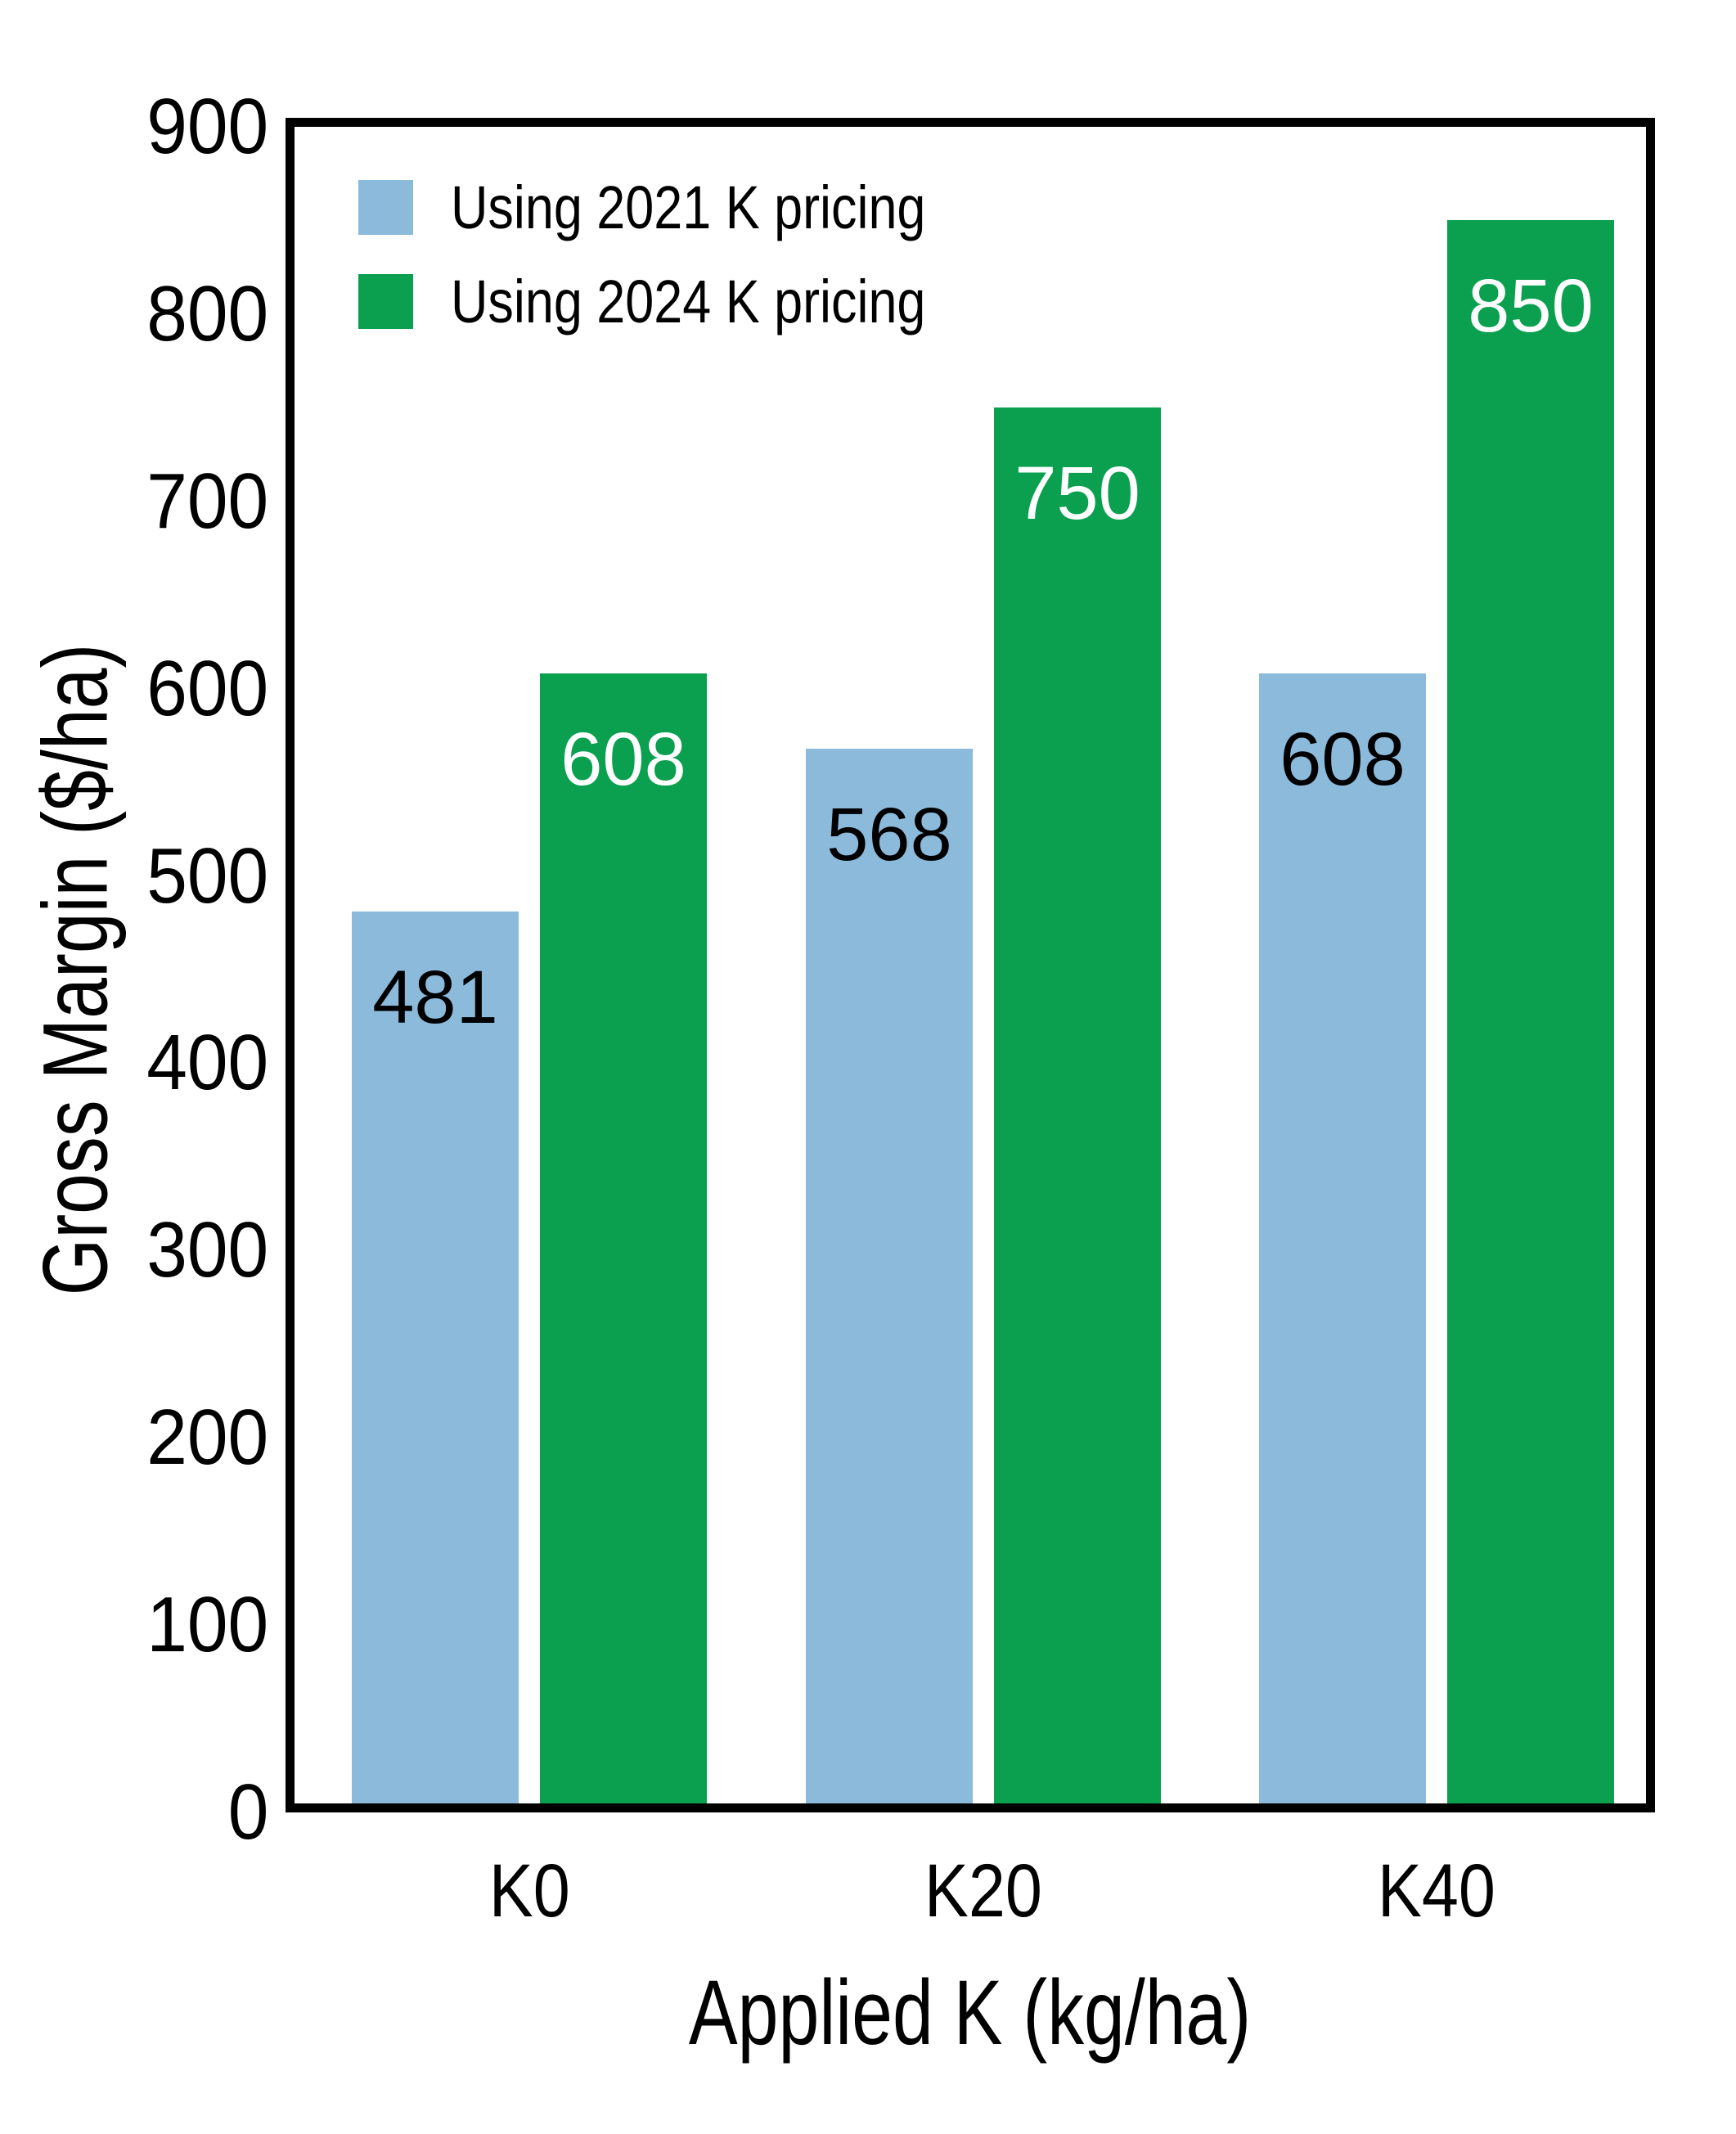 The height and width of the screenshot is (2134, 1736). I want to click on legend-item-2021: Using 2021 K pricing, so click(684, 207).